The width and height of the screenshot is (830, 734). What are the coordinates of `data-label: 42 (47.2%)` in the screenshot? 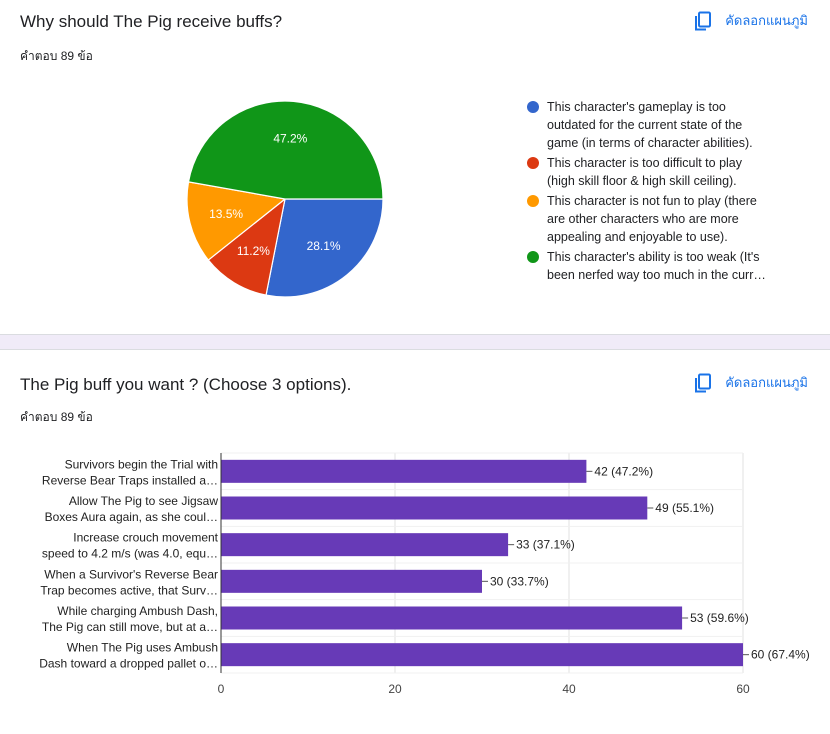 It's located at (623, 471).